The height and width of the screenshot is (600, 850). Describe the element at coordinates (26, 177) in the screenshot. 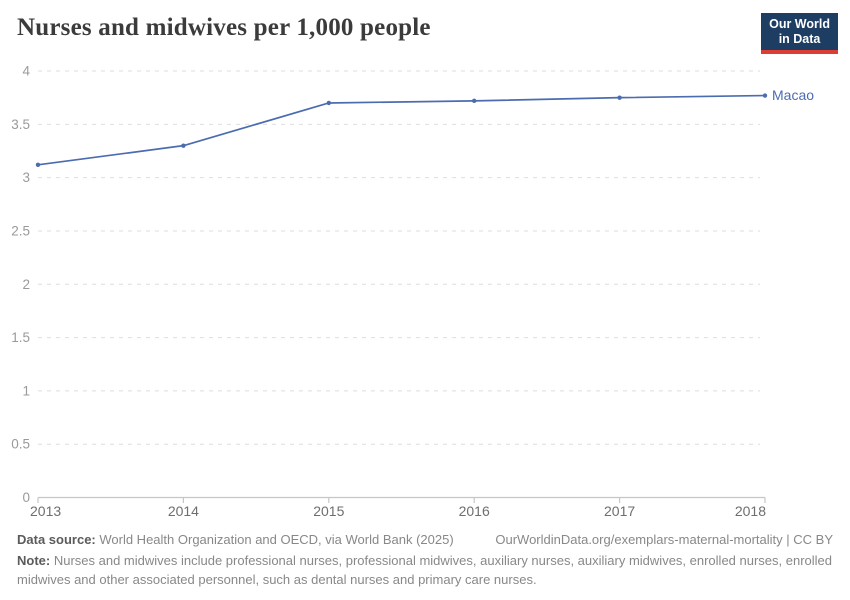

I see `y-tick-label: 3` at that location.